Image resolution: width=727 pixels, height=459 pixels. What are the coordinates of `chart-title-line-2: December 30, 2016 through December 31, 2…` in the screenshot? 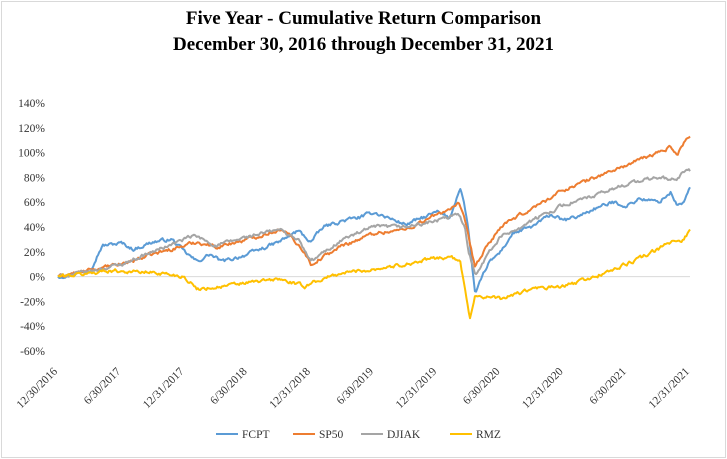 It's located at (363, 44).